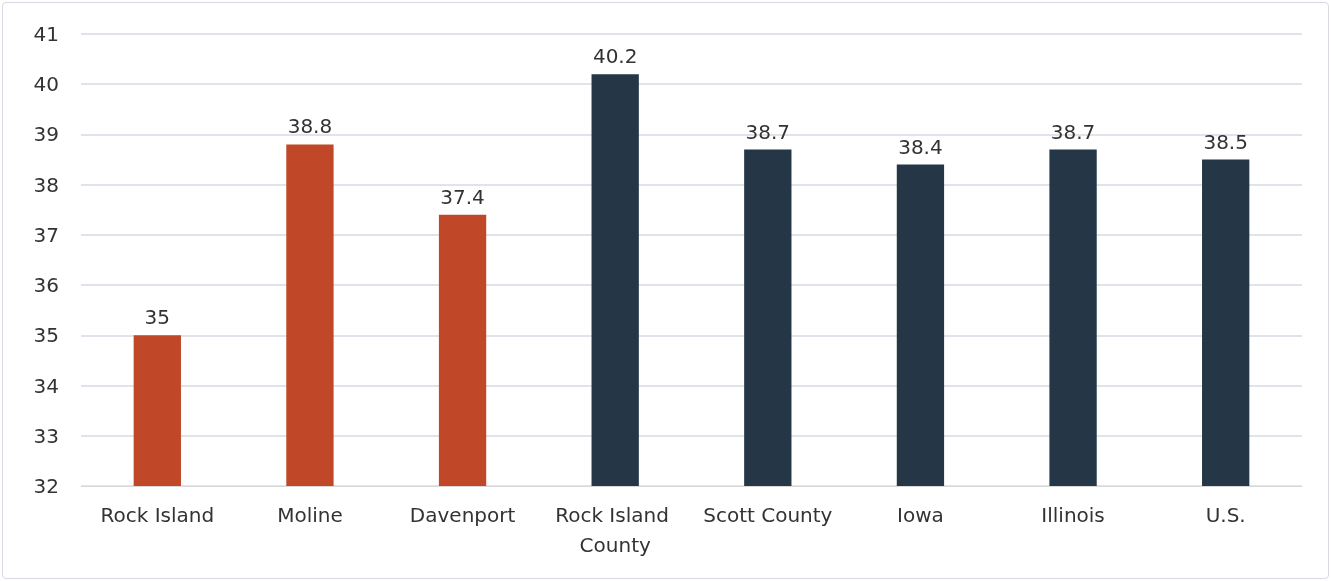 This screenshot has height=581, width=1331. Describe the element at coordinates (462, 196) in the screenshot. I see `data-label: 37.4` at that location.